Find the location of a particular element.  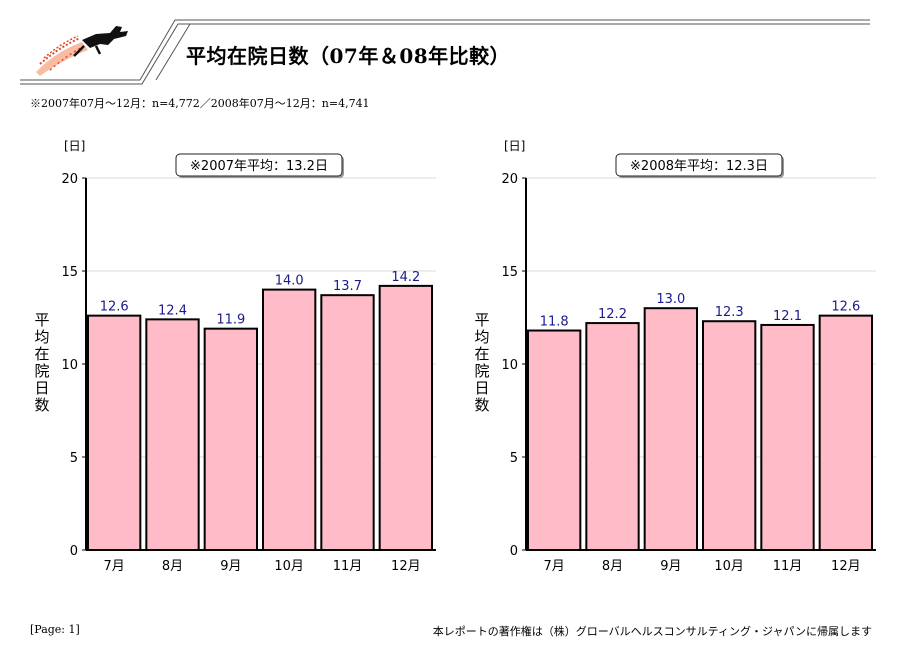

annotation-text: ※2007年平均：13.2日 is located at coordinates (259, 166).